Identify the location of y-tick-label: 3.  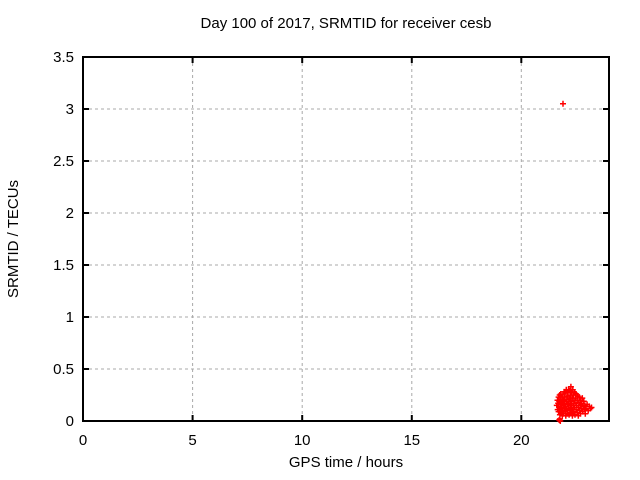
(70, 109).